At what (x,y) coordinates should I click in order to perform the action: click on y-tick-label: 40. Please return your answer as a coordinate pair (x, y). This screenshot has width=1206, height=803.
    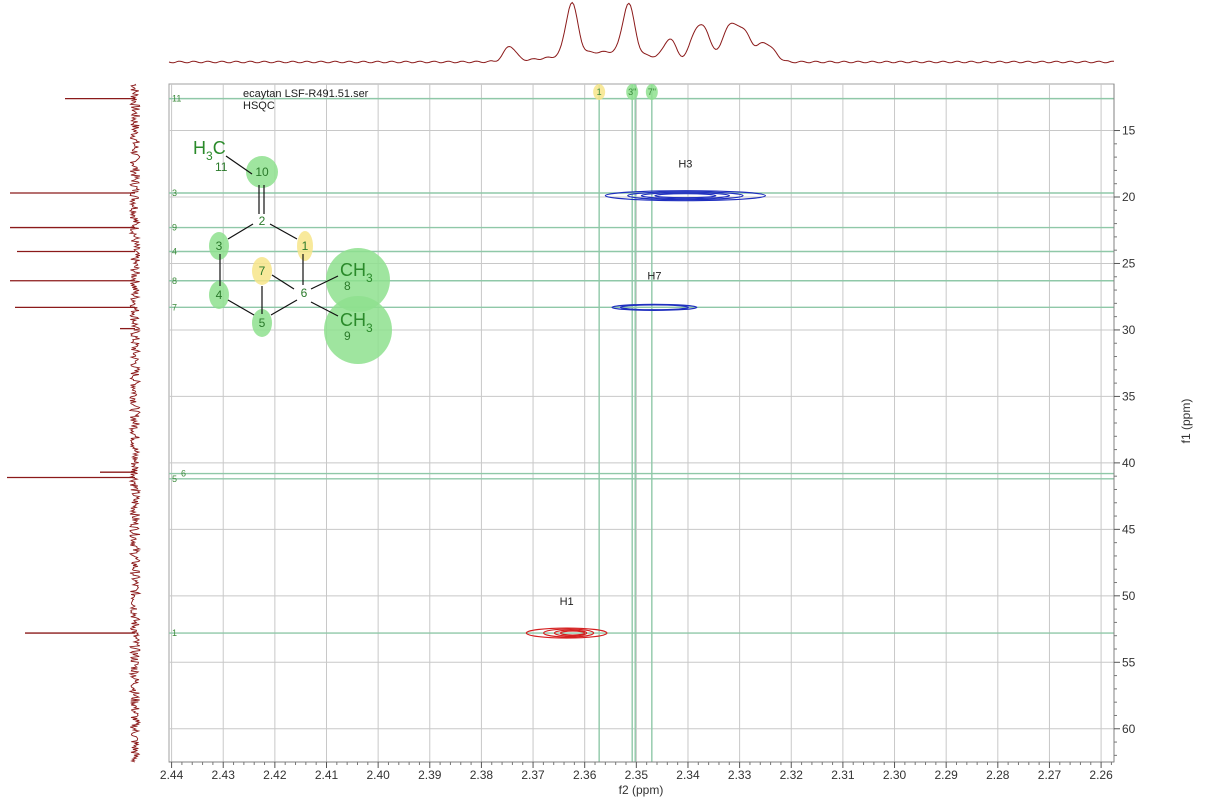
    Looking at the image, I should click on (1129, 463).